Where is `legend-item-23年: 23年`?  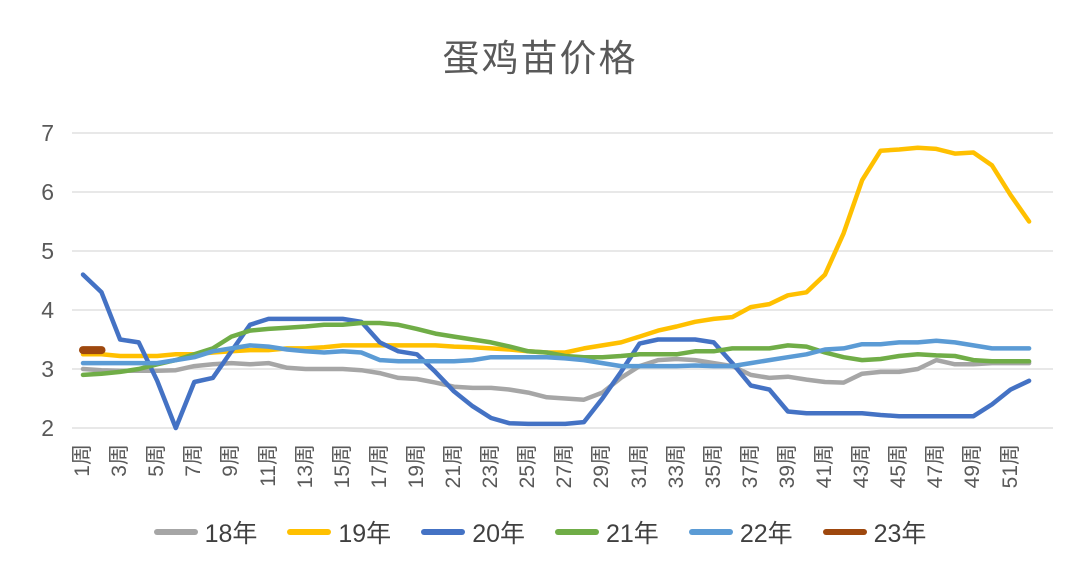
legend-item-23年: 23年 is located at coordinates (874, 532).